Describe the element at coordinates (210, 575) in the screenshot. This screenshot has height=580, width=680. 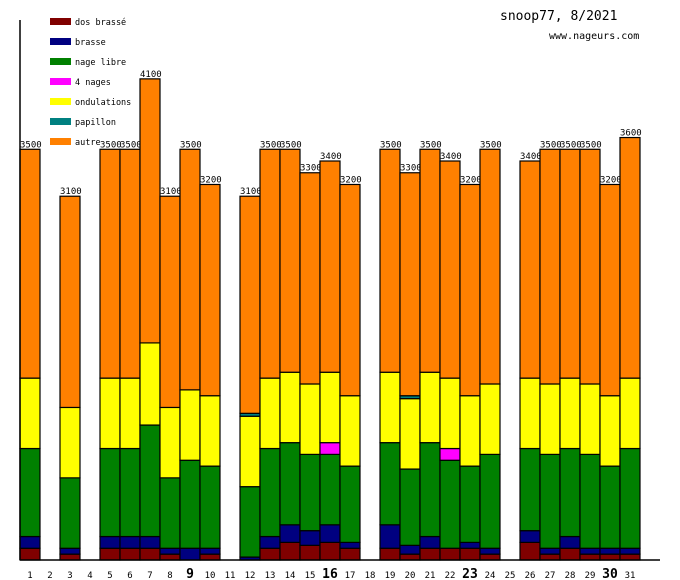
I see `x-tick-label: 10` at that location.